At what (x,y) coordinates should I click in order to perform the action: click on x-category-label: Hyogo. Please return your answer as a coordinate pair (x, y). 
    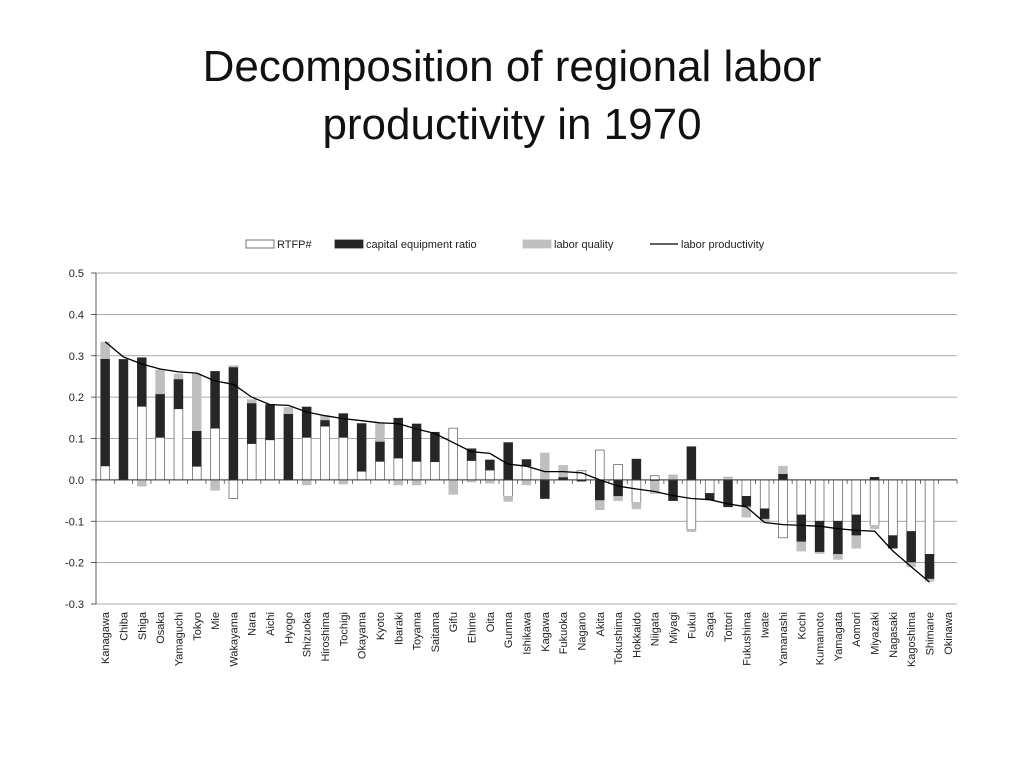
    Looking at the image, I should click on (289, 628).